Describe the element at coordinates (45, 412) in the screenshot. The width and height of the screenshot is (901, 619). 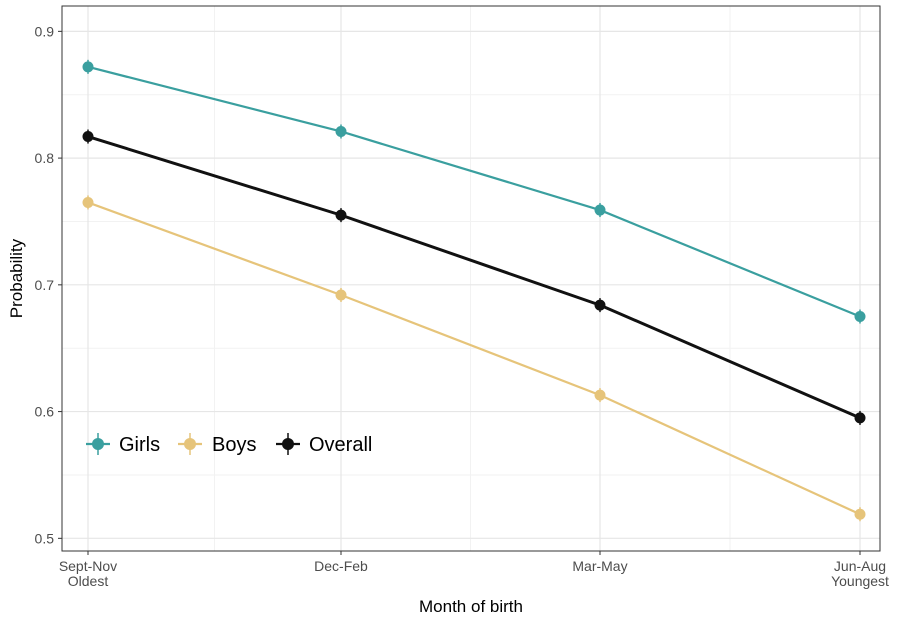
I see `y-tick-label: 0.6` at that location.